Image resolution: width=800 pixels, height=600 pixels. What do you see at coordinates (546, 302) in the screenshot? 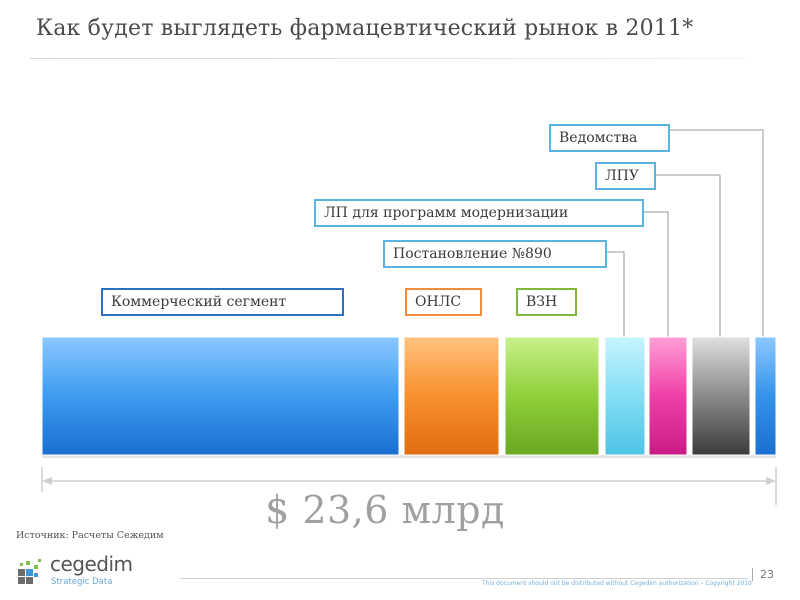
I see `label-vzn: ВЗН` at bounding box center [546, 302].